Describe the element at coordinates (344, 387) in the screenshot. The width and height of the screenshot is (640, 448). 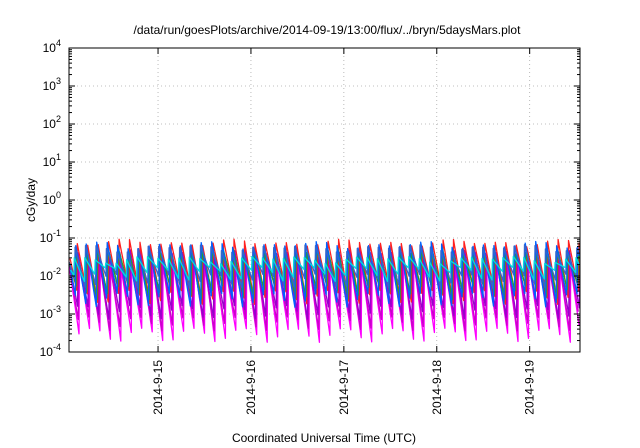
I see `x-tick-label: 2014-9-17` at that location.